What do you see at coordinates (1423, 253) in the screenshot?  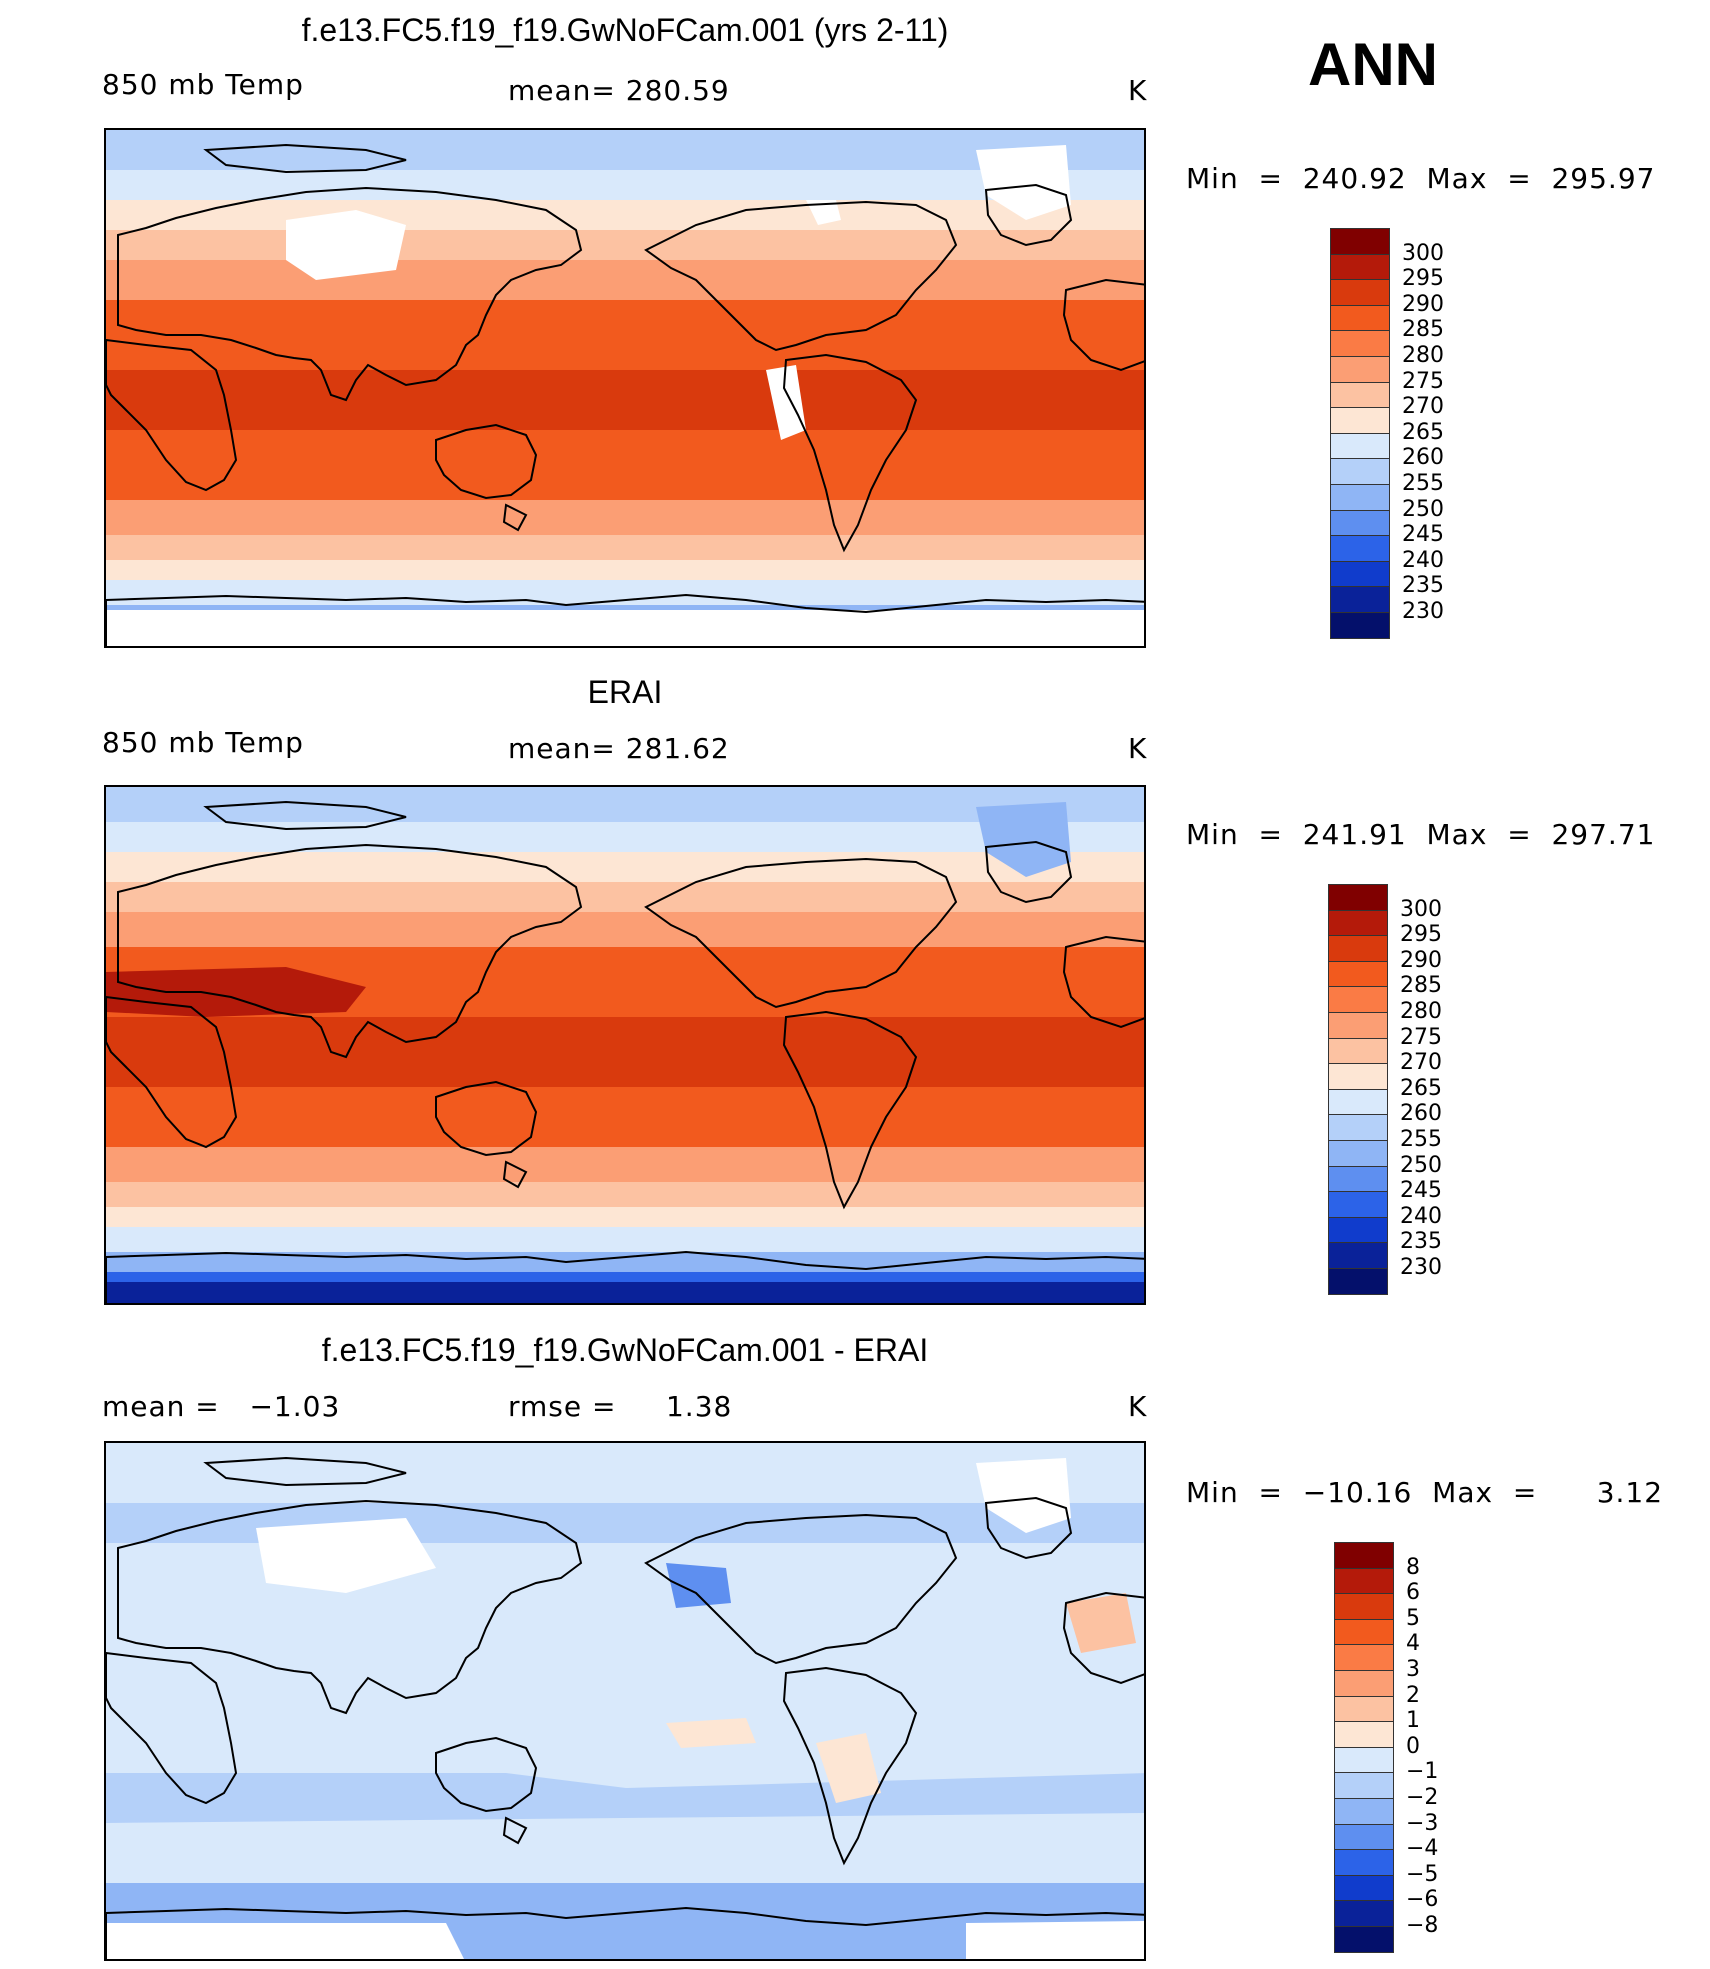 I see `colorbar-tick-label: 300` at bounding box center [1423, 253].